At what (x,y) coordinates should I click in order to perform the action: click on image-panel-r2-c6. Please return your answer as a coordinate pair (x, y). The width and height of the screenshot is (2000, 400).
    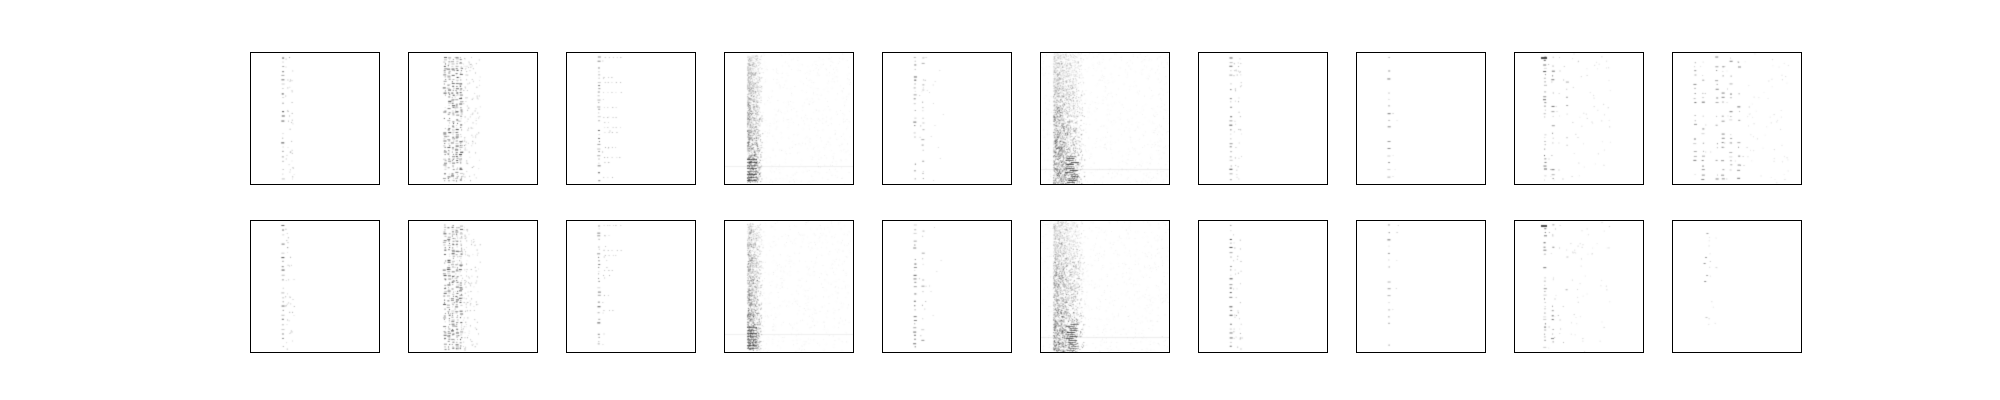
    Looking at the image, I should click on (1105, 286).